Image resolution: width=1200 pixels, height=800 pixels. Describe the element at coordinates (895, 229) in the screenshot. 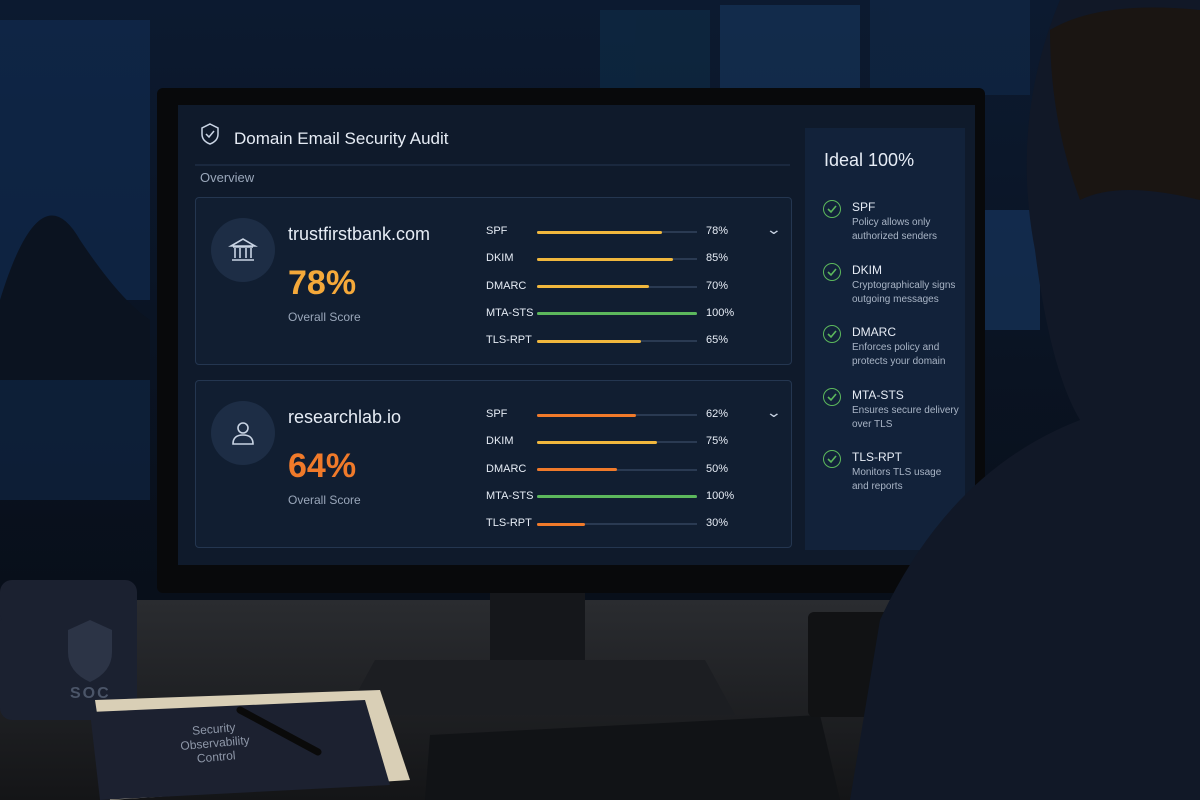

I see `item-description: Policy allows only authorized senders` at that location.